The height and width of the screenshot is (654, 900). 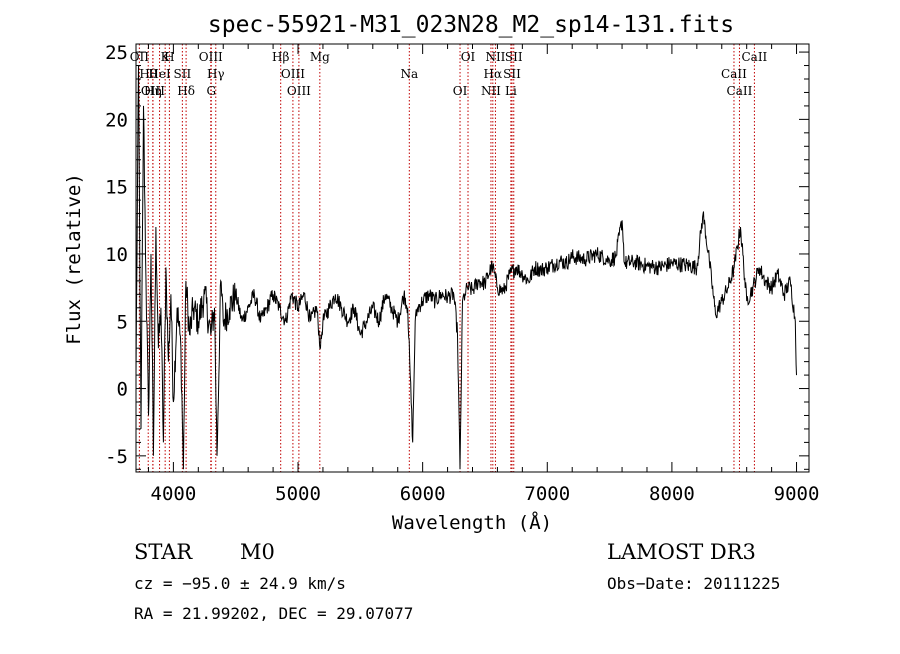 I want to click on y-tick-label: -5, so click(x=116, y=457).